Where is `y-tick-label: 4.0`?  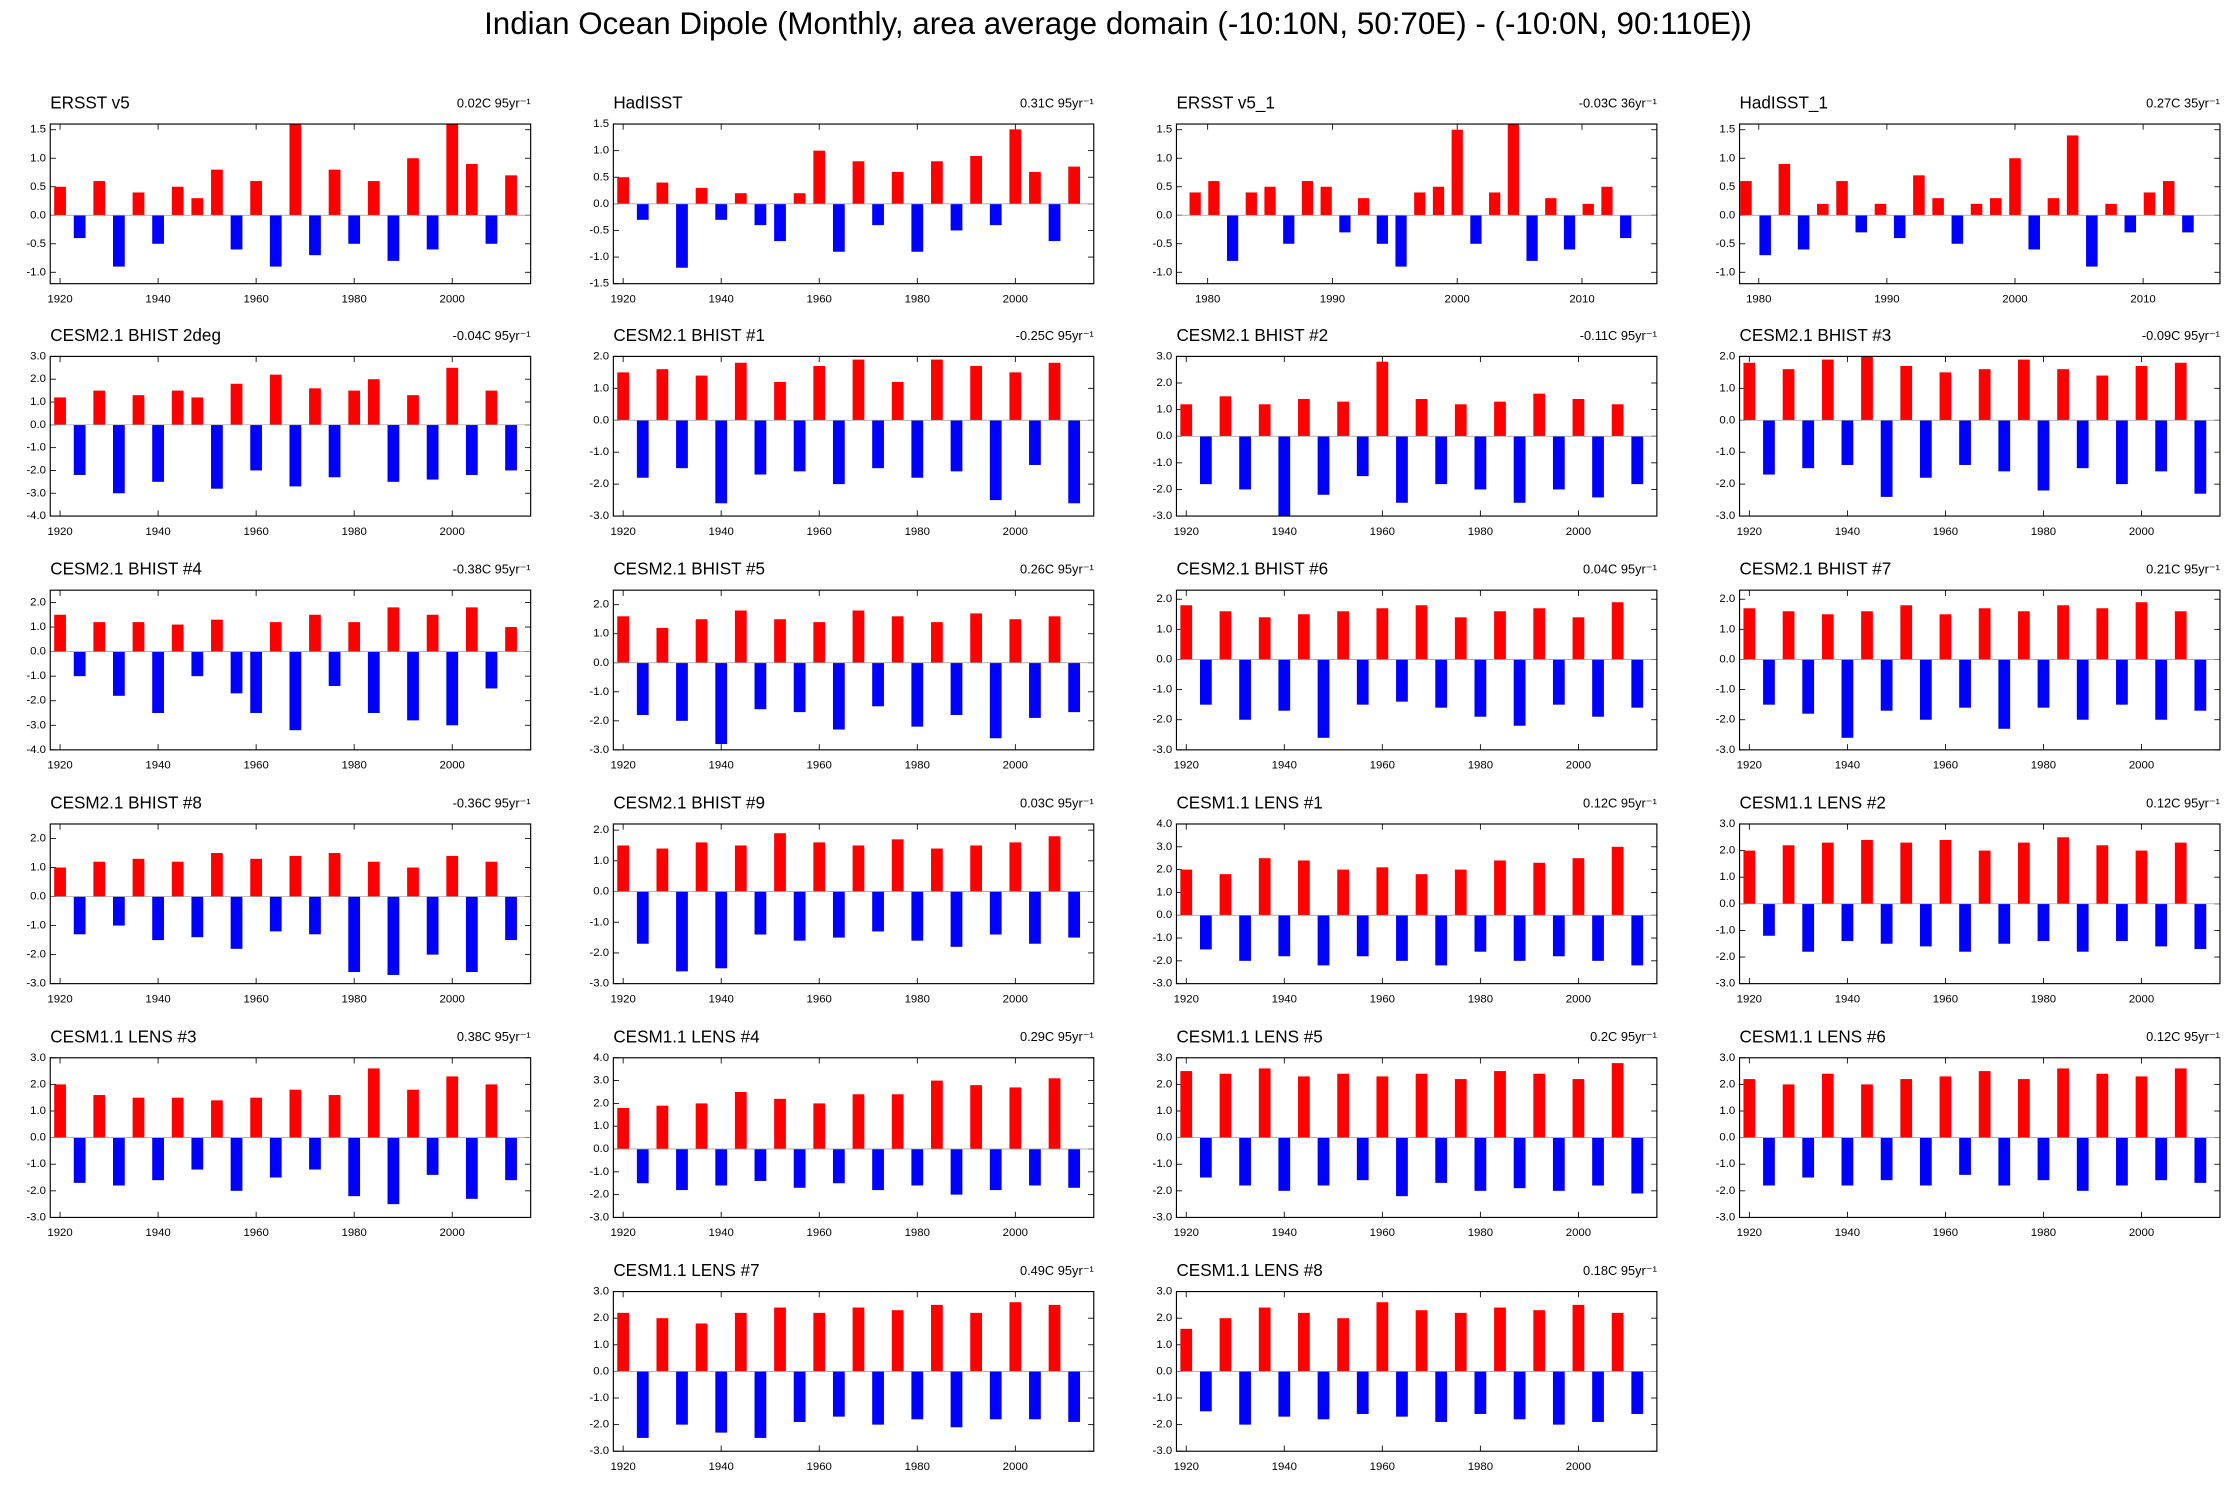 y-tick-label: 4.0 is located at coordinates (1164, 824).